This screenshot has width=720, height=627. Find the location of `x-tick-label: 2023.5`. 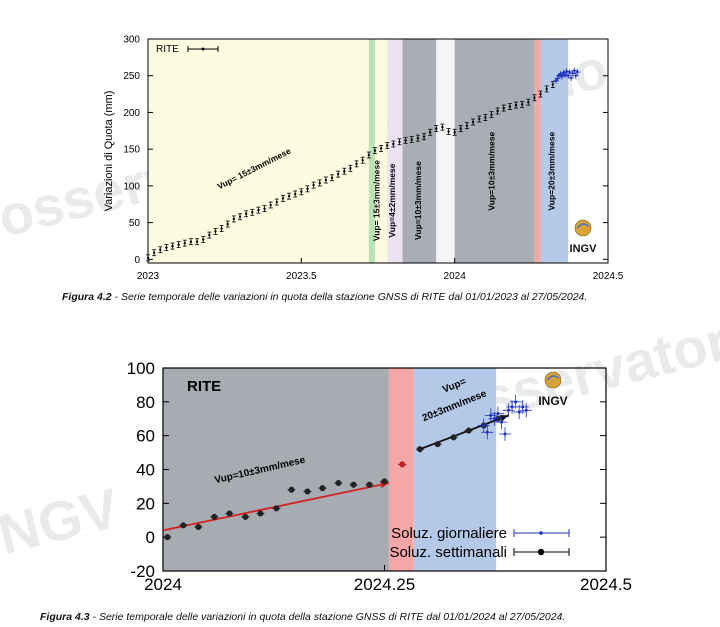

x-tick-label: 2023.5 is located at coordinates (301, 276).